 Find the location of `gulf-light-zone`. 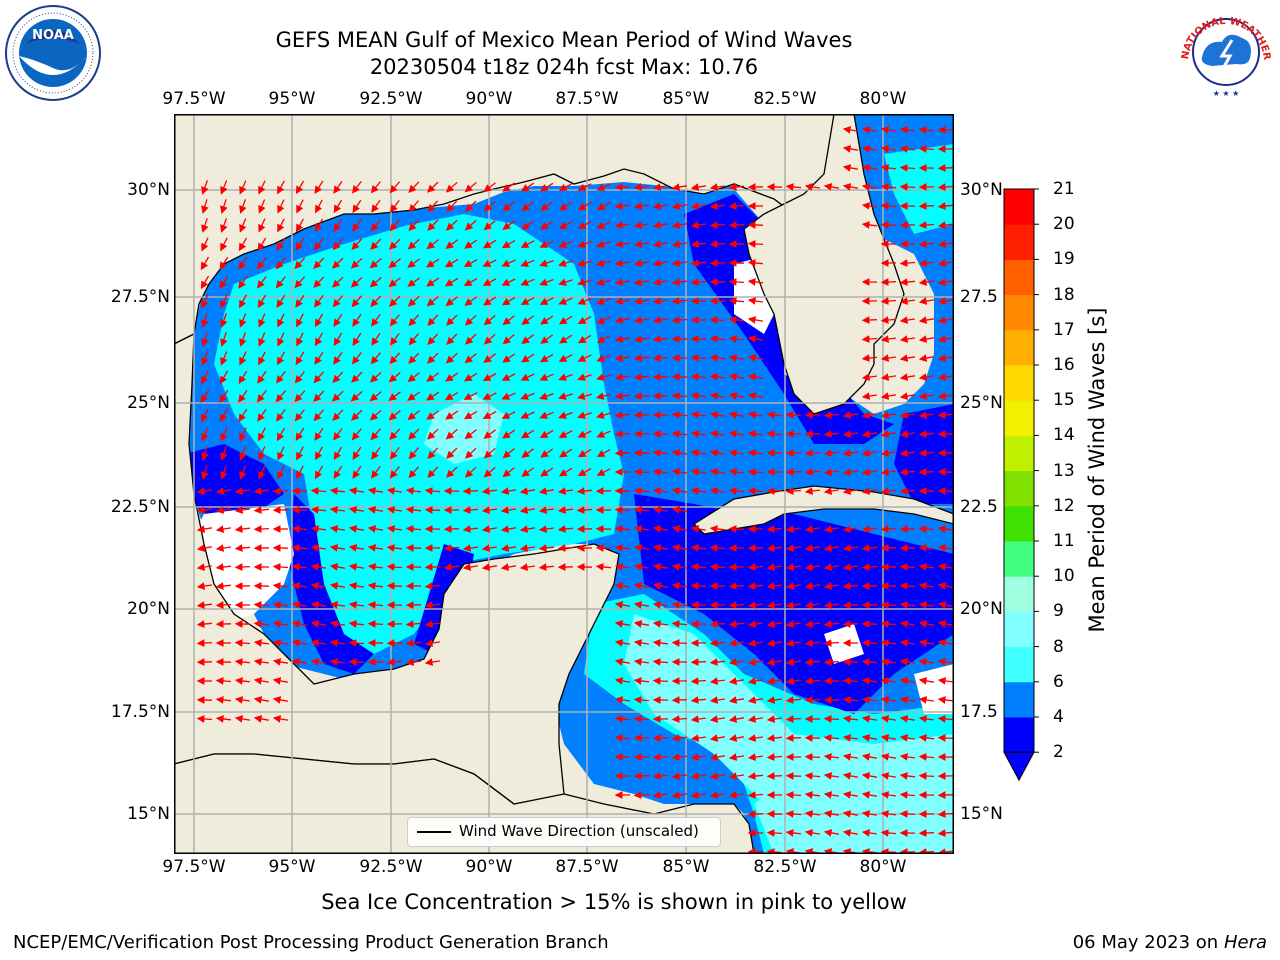

gulf-light-zone is located at coordinates (464, 429).